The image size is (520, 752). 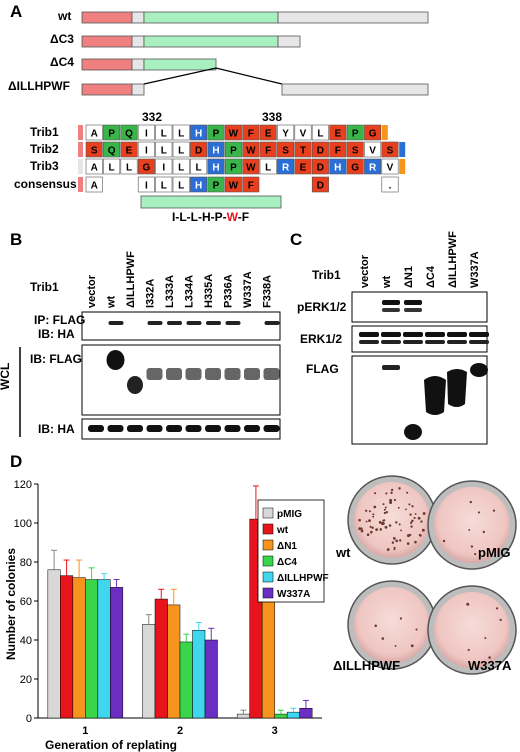 What do you see at coordinates (373, 168) in the screenshot?
I see `svg-text: R` at bounding box center [373, 168].